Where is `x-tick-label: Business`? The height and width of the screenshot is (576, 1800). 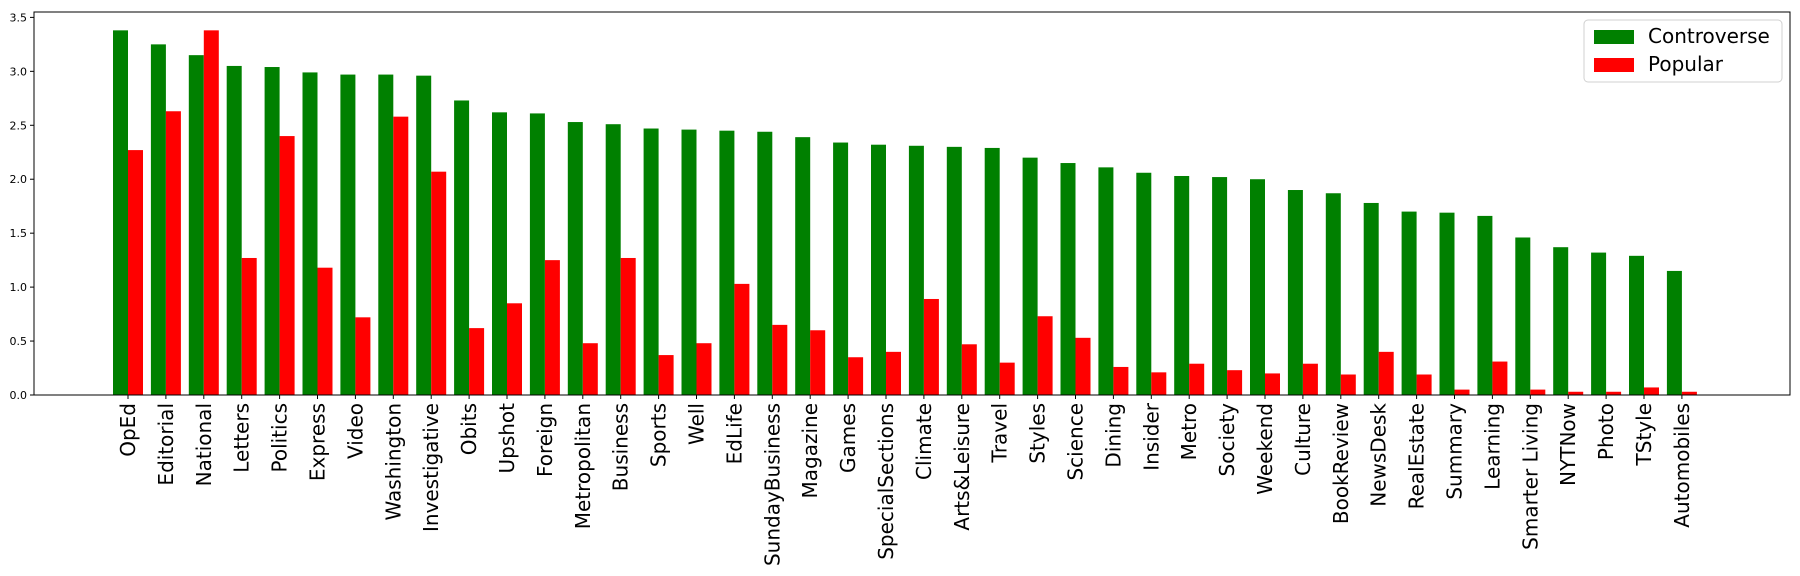 x-tick-label: Business is located at coordinates (621, 447).